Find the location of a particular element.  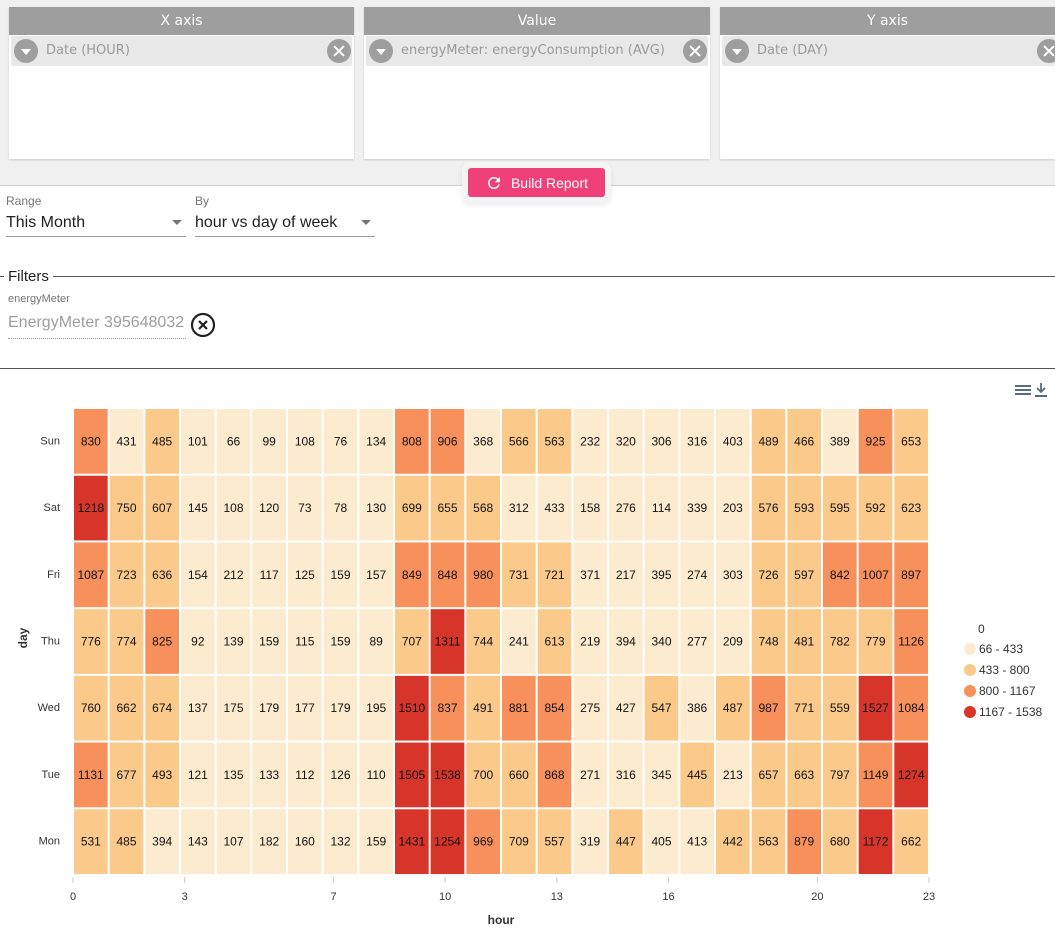

clear-filter-icon is located at coordinates (203, 325).